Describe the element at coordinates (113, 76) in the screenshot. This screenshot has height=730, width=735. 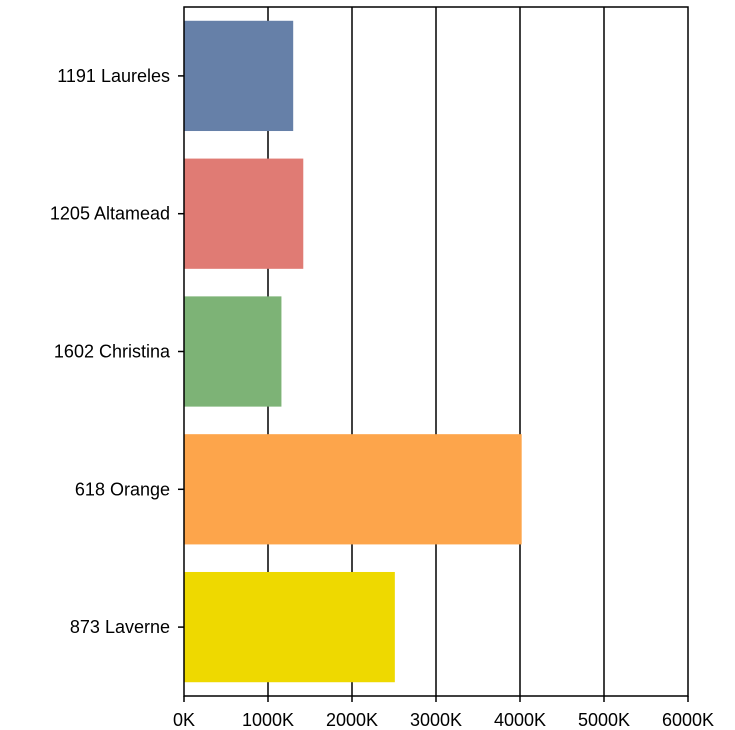
I see `category-label: 1191 Laureles` at that location.